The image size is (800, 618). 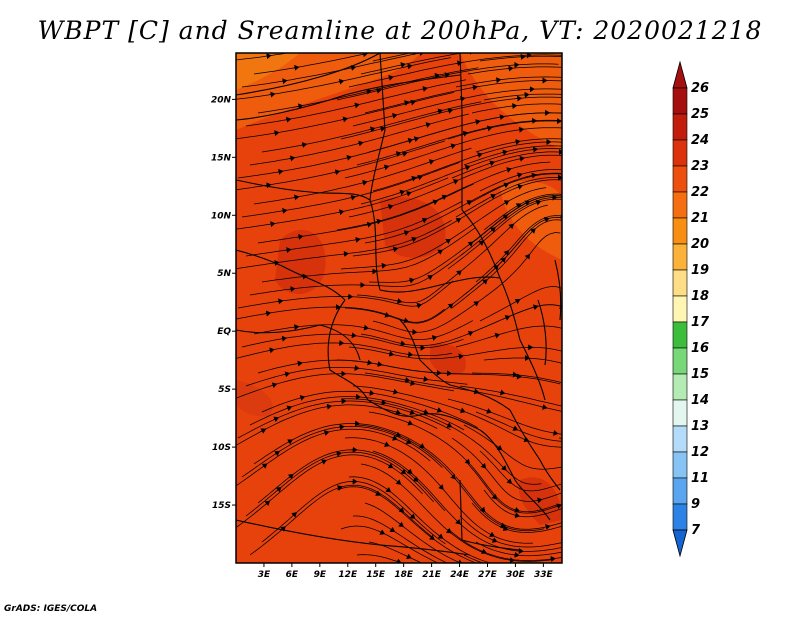 What do you see at coordinates (680, 74) in the screenshot?
I see `colorbar-top-arrow` at bounding box center [680, 74].